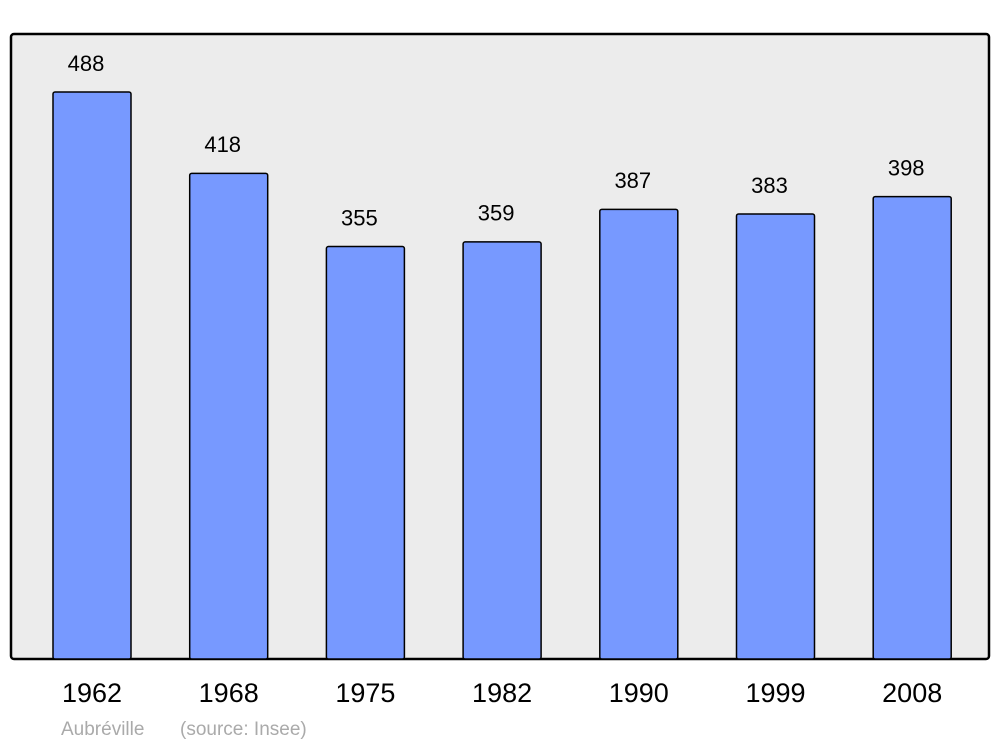  Describe the element at coordinates (102, 729) in the screenshot. I see `caption: Aubréville` at that location.